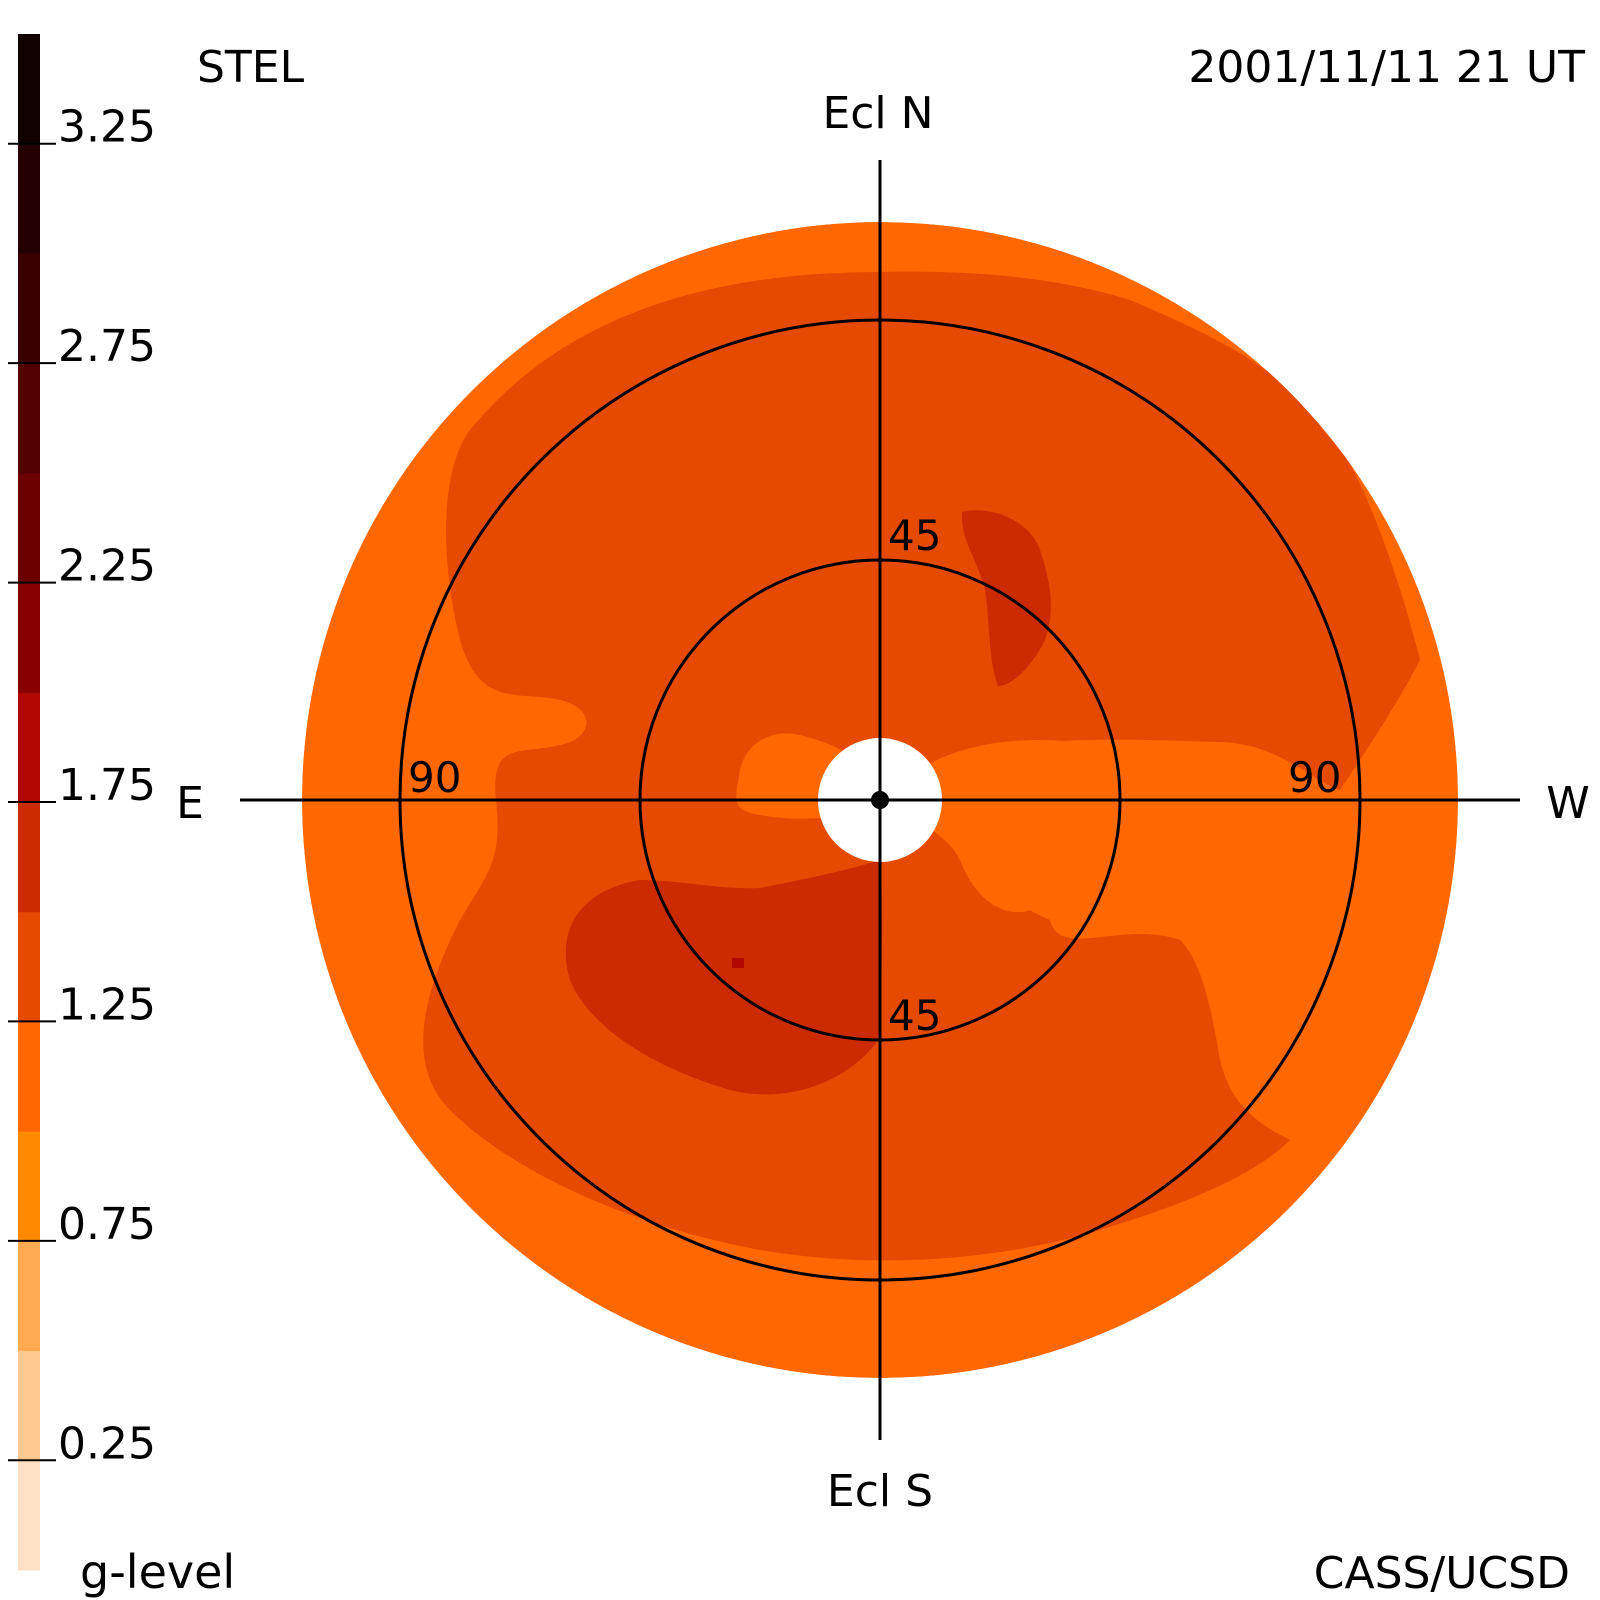 Image resolution: width=1600 pixels, height=1600 pixels. I want to click on region-enhancement-northwest, so click(1006, 598).